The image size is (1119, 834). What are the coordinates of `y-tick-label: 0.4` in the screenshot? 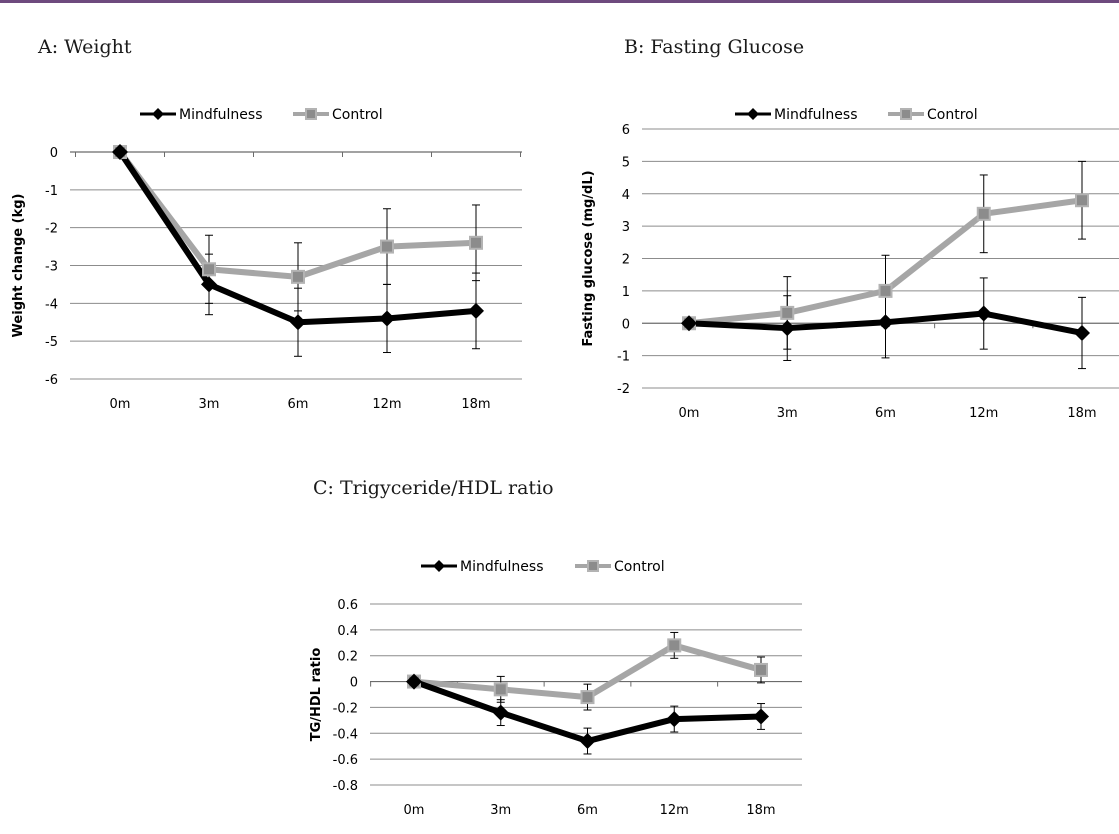 It's located at (347, 631).